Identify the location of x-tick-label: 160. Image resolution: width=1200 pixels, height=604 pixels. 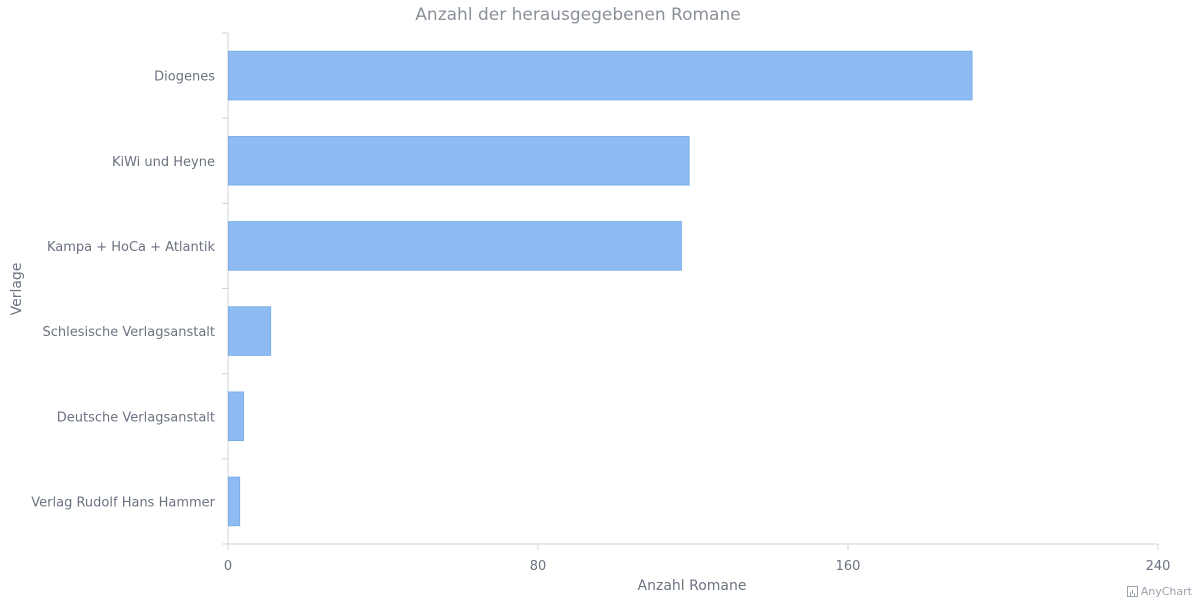
(848, 566).